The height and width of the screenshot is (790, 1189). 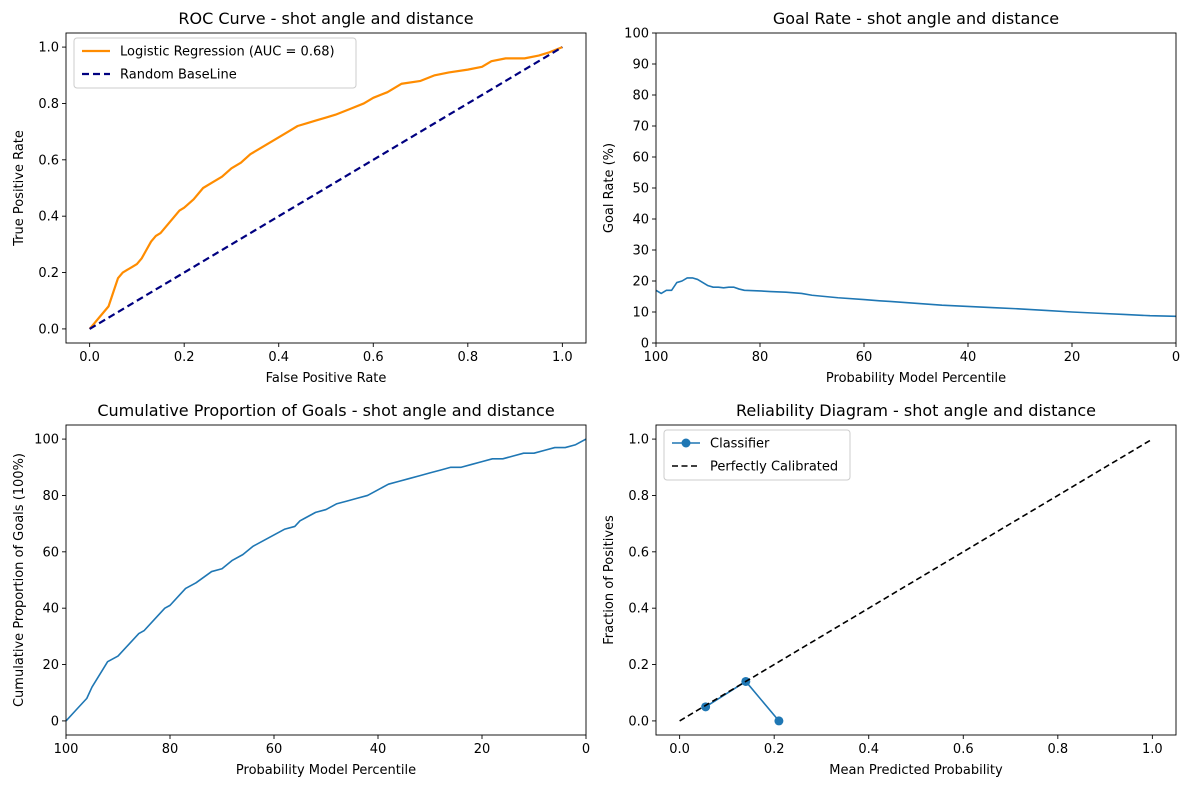 I want to click on legend-label: Random BaseLine, so click(x=178, y=75).